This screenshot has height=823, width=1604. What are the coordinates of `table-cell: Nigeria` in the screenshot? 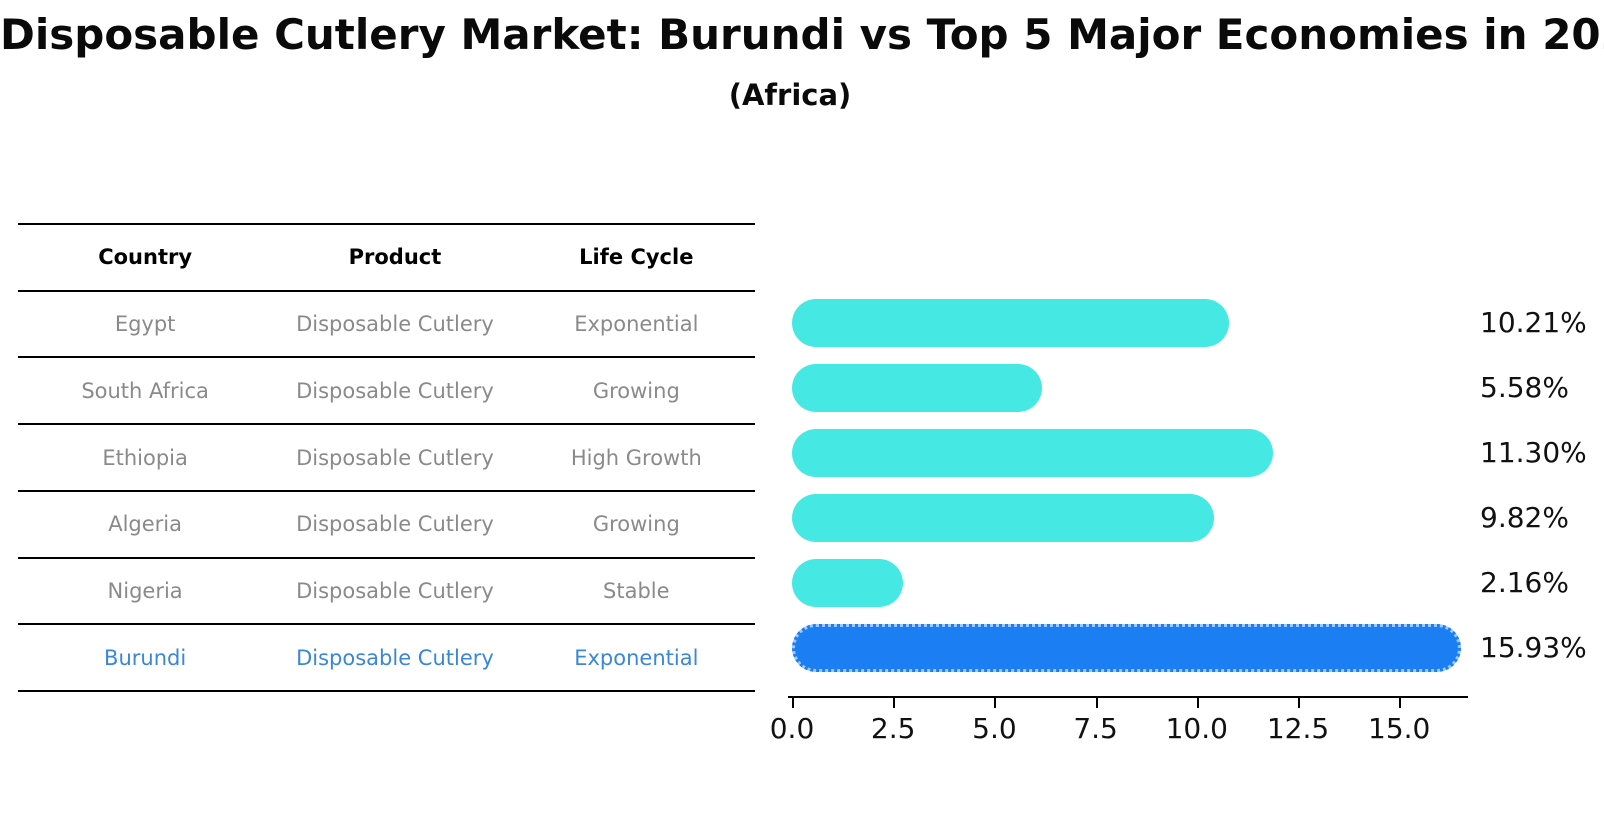 It's located at (145, 590).